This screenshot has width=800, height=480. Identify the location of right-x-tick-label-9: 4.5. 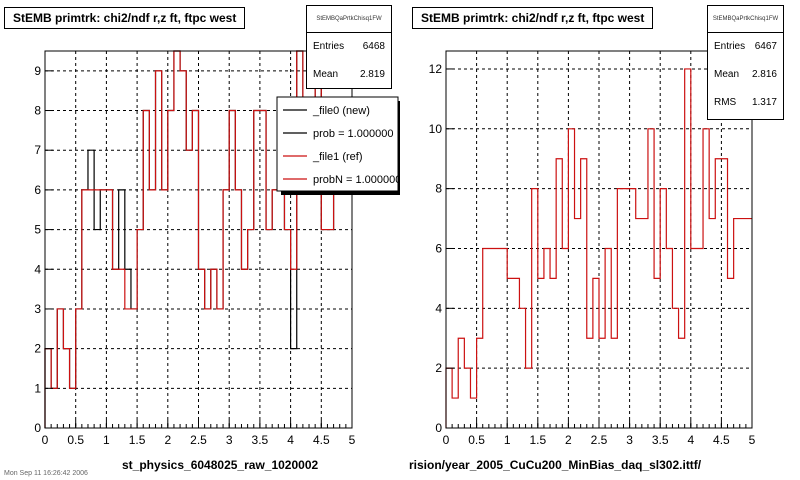
(721, 440).